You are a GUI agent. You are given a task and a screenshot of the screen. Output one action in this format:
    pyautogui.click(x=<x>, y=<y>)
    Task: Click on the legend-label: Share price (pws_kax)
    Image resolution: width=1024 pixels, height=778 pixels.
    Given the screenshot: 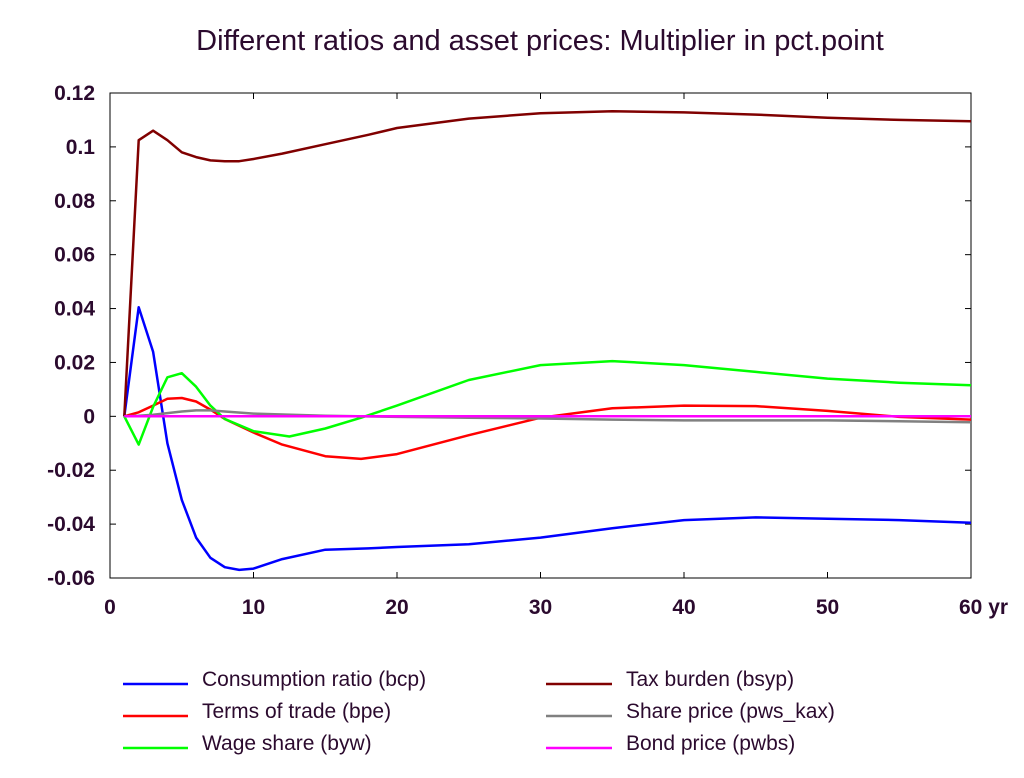 What is the action you would take?
    pyautogui.click(x=730, y=711)
    